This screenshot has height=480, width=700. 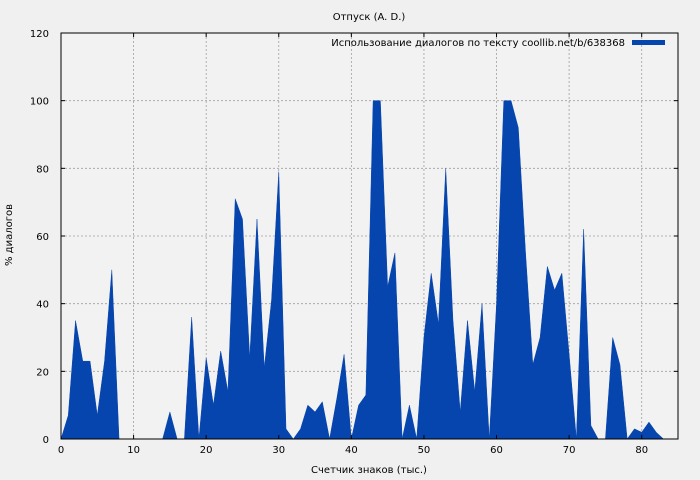 What do you see at coordinates (46, 440) in the screenshot?
I see `y-tick-label: 0` at bounding box center [46, 440].